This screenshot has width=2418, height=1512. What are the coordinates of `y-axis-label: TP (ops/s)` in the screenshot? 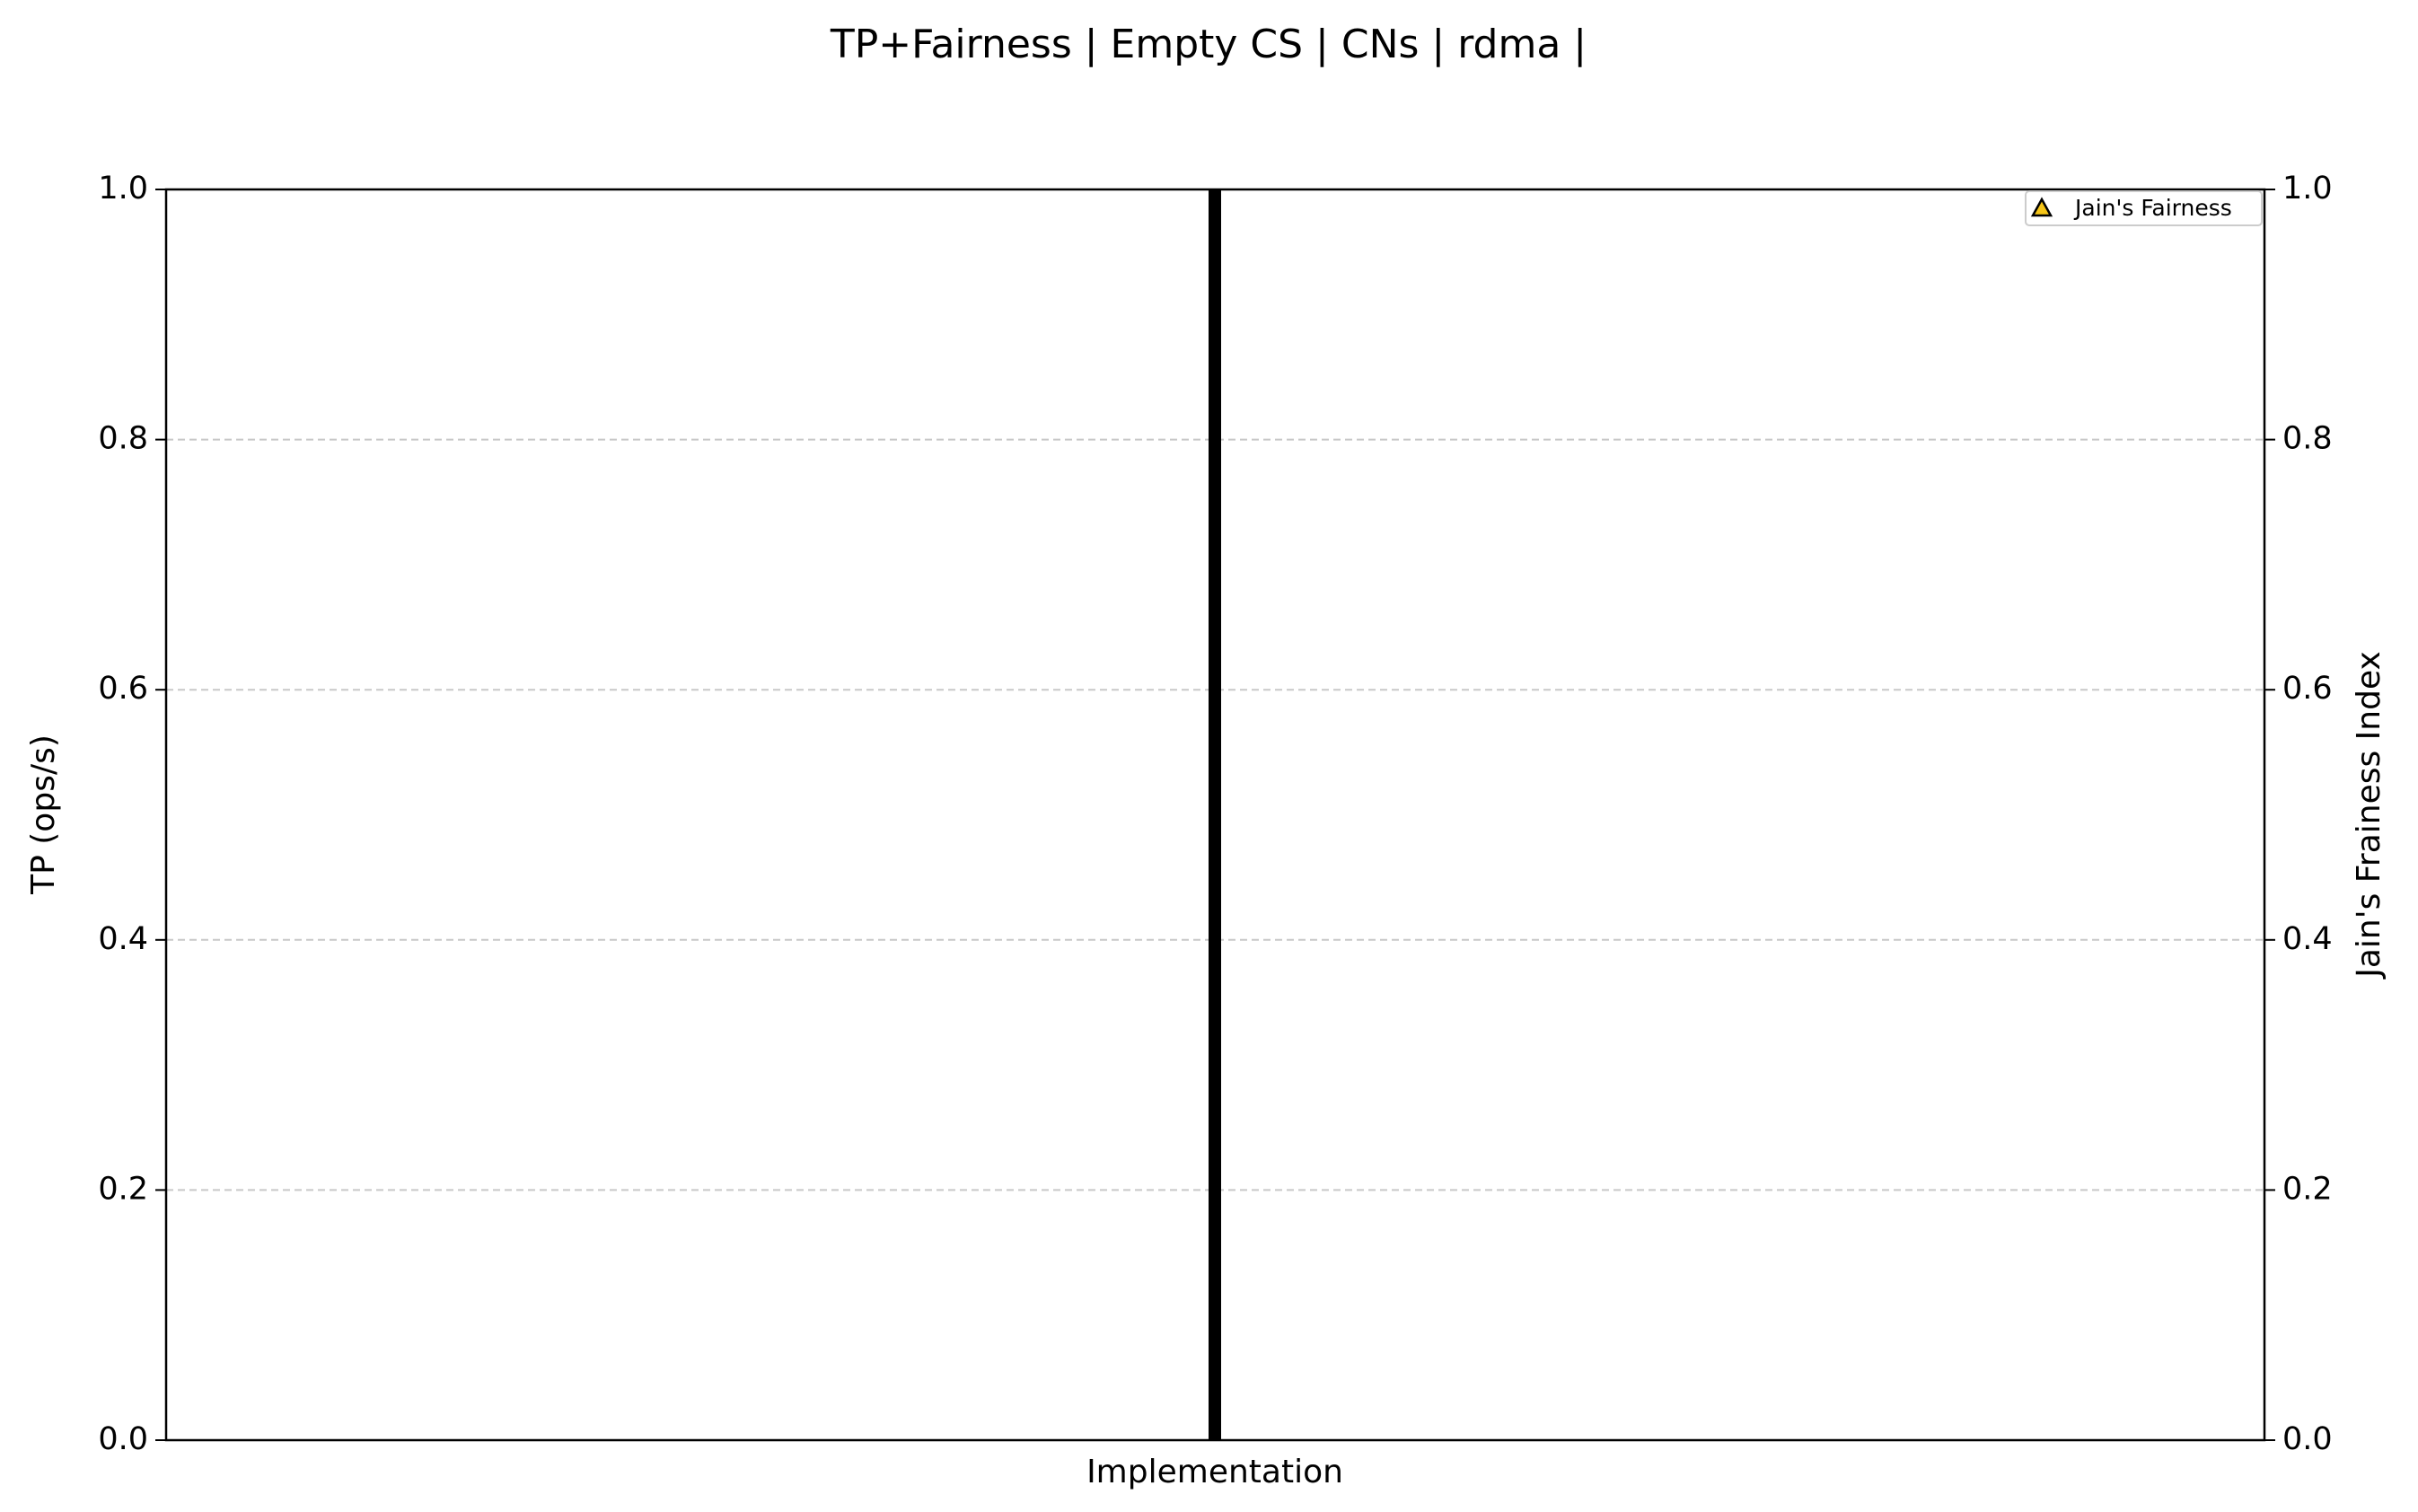 It's located at (43, 814).